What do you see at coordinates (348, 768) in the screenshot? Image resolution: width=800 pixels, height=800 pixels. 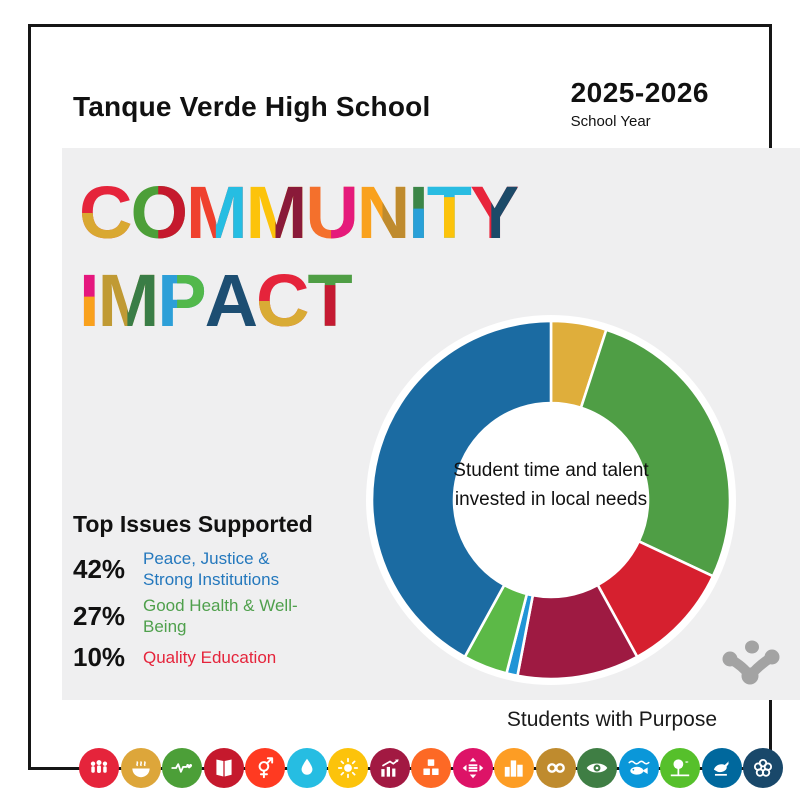 I see `sdg-affordable-energy-icon` at bounding box center [348, 768].